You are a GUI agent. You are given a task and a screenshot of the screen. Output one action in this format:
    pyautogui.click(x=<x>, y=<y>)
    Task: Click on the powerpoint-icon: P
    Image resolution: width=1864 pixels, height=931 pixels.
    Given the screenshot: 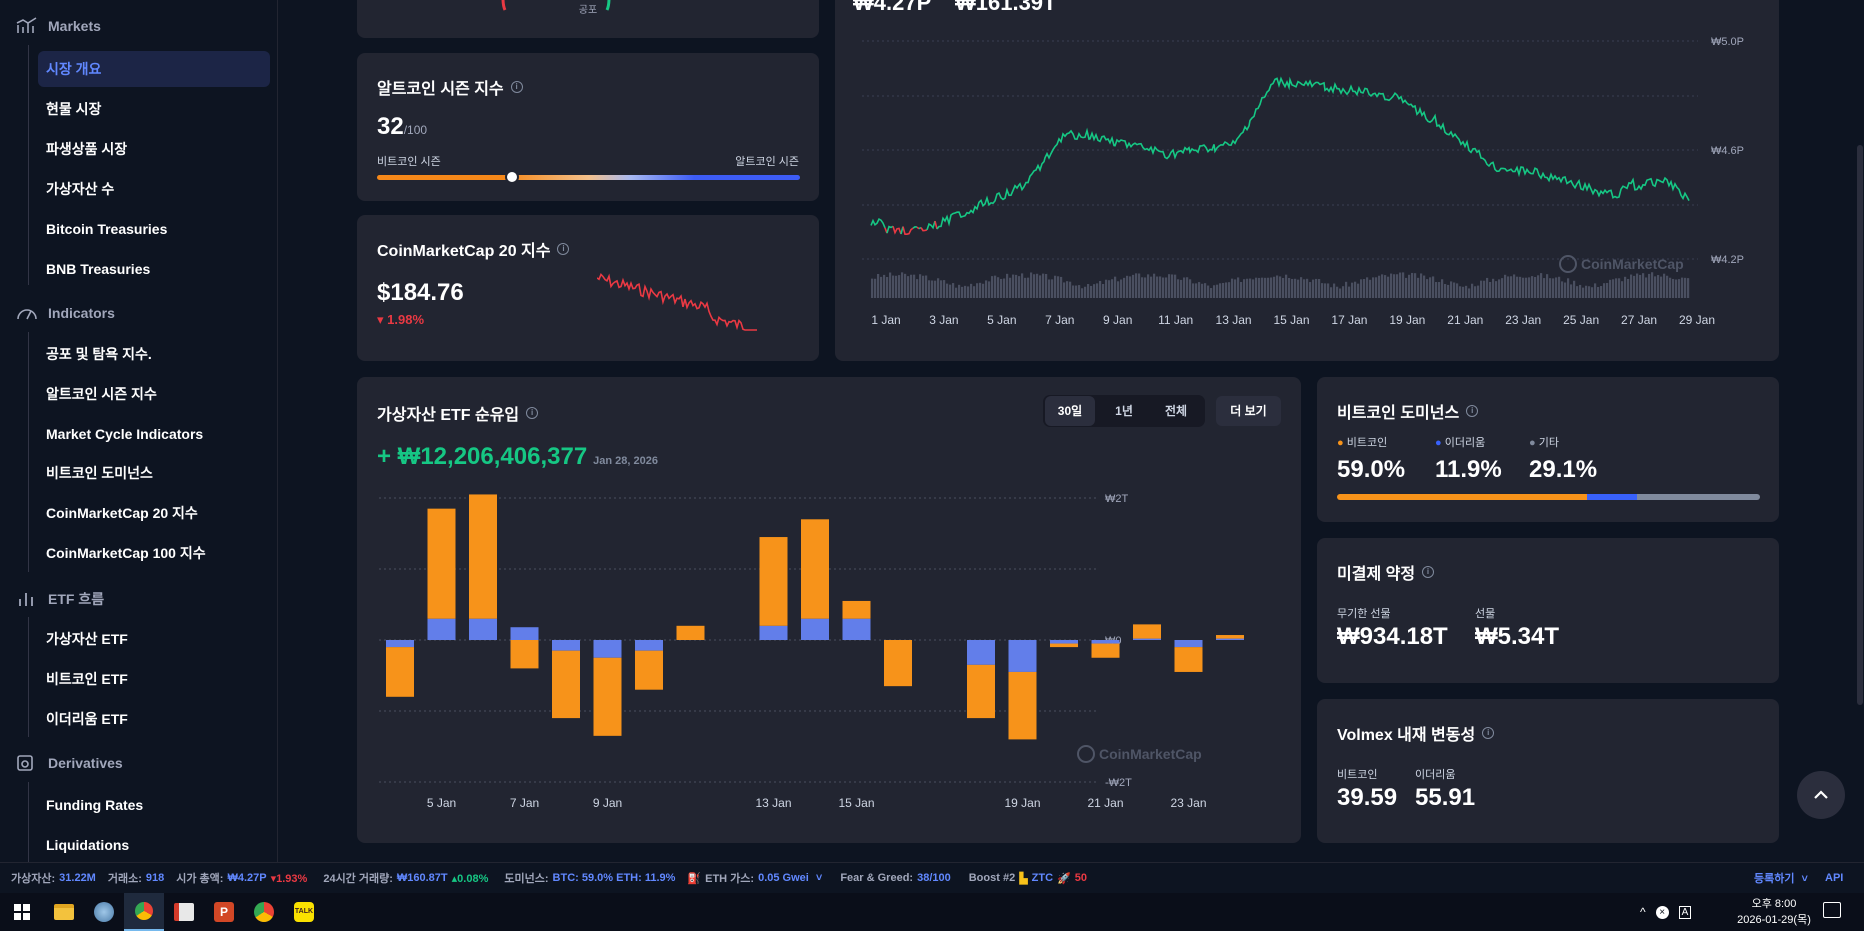 What is the action you would take?
    pyautogui.click(x=224, y=912)
    